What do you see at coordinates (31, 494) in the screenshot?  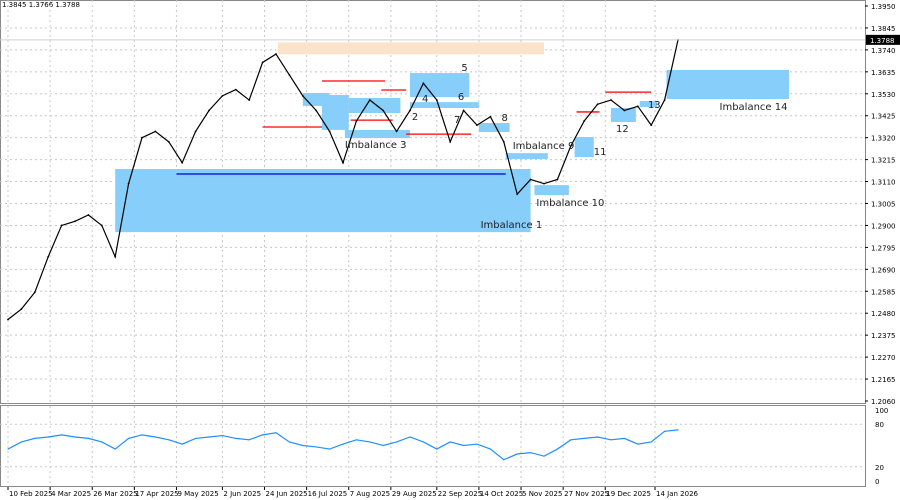 I see `x-tick-label: 10 Feb 2025` at bounding box center [31, 494].